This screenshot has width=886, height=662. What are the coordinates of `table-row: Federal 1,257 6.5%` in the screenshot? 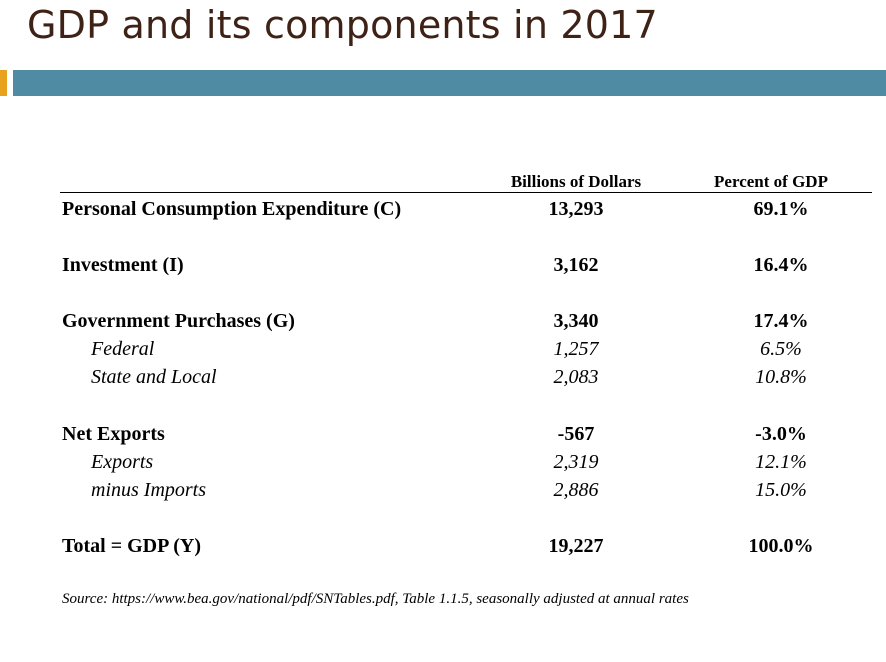 It's located at (466, 352).